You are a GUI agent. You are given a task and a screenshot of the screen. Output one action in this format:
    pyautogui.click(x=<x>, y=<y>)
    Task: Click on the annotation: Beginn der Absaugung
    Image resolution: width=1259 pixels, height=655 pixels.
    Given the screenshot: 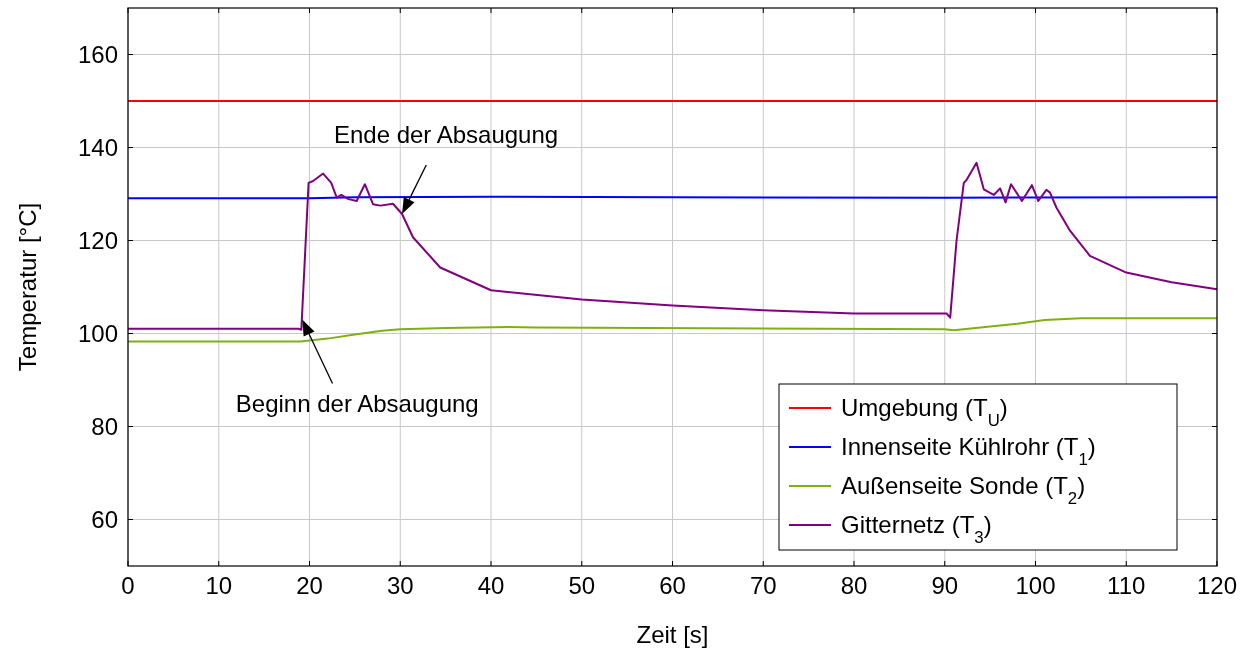 What is the action you would take?
    pyautogui.click(x=357, y=403)
    